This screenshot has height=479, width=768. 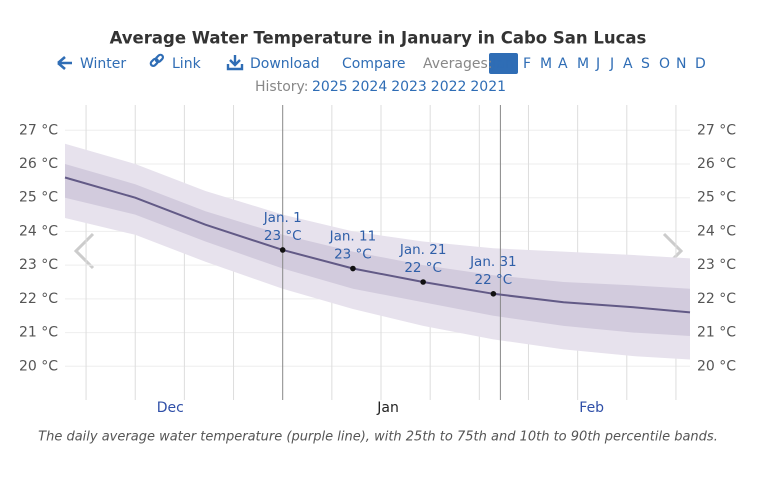 I want to click on y-tick-label: 23 °C, so click(x=38, y=265).